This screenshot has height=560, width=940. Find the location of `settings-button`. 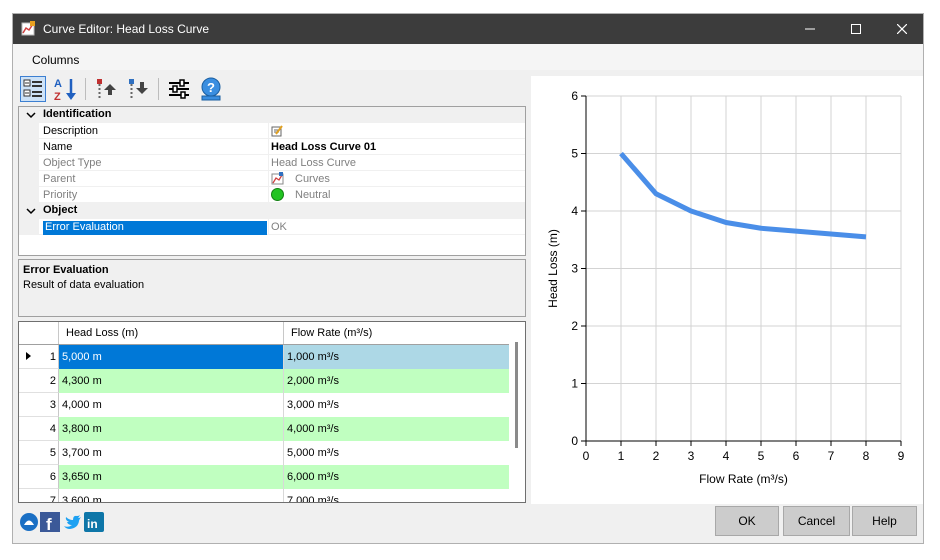

settings-button is located at coordinates (179, 89).